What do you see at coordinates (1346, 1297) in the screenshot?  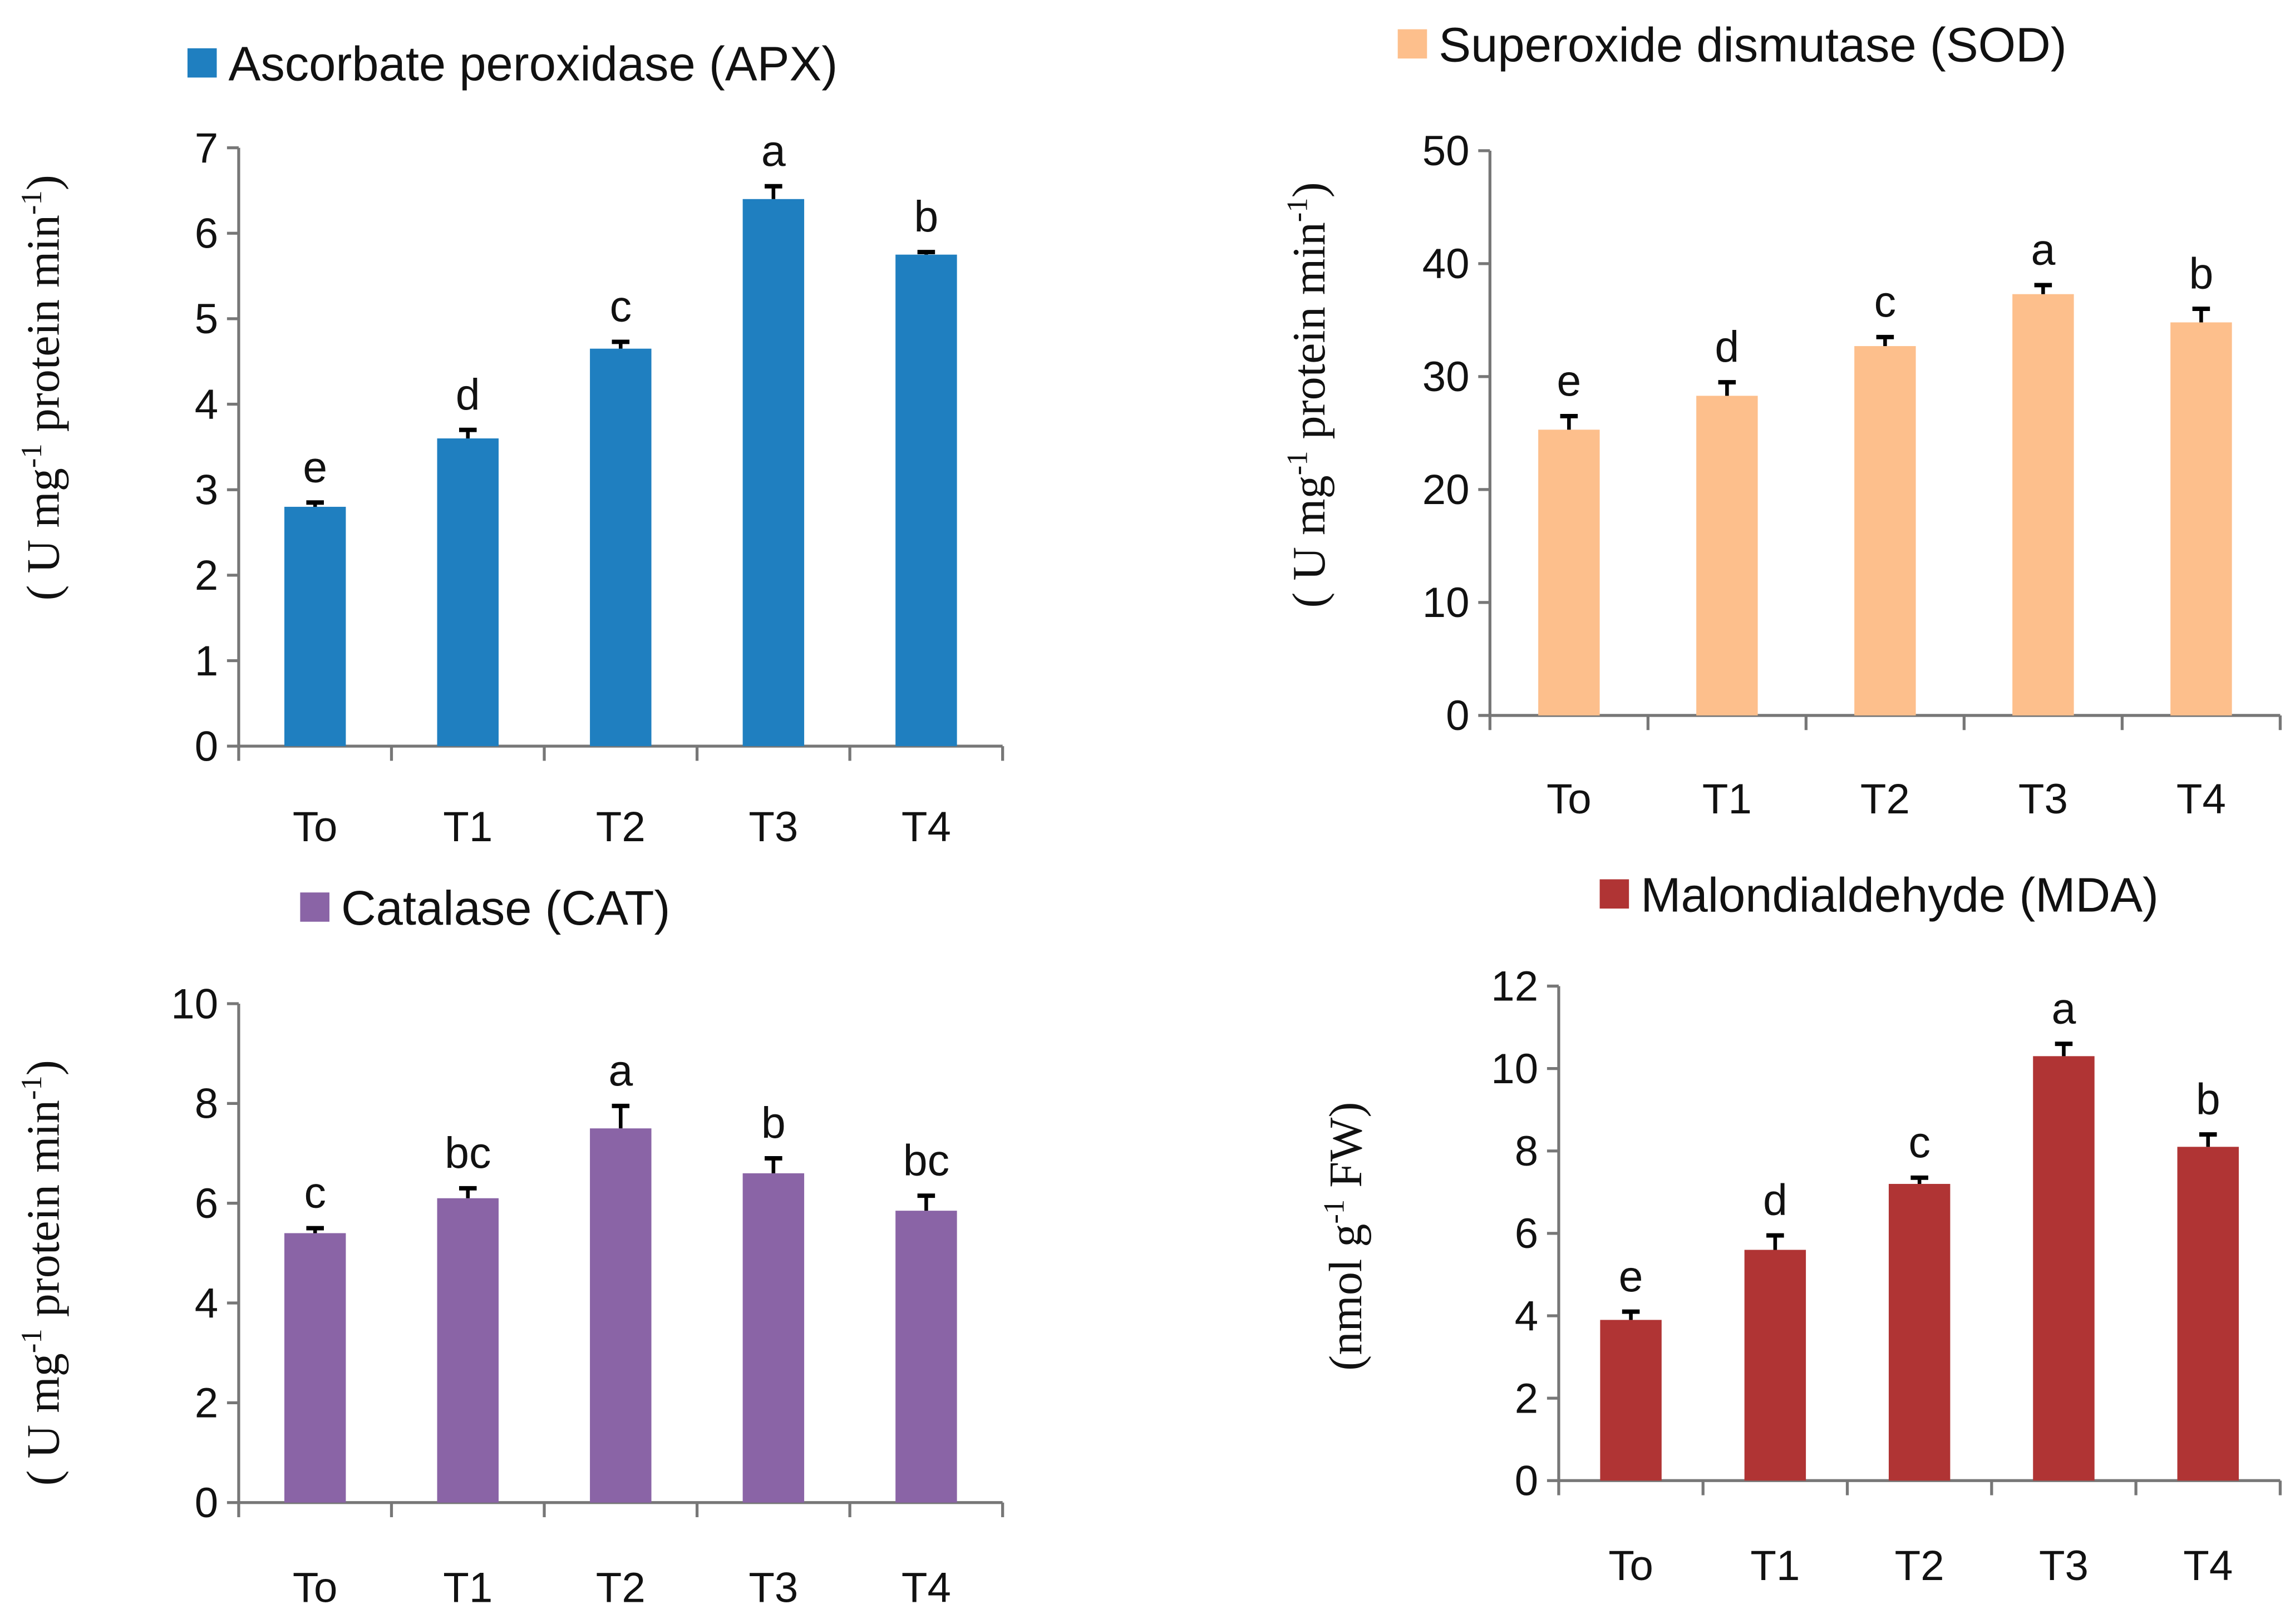 I see `y-axis-label-part: (nmol g` at bounding box center [1346, 1297].